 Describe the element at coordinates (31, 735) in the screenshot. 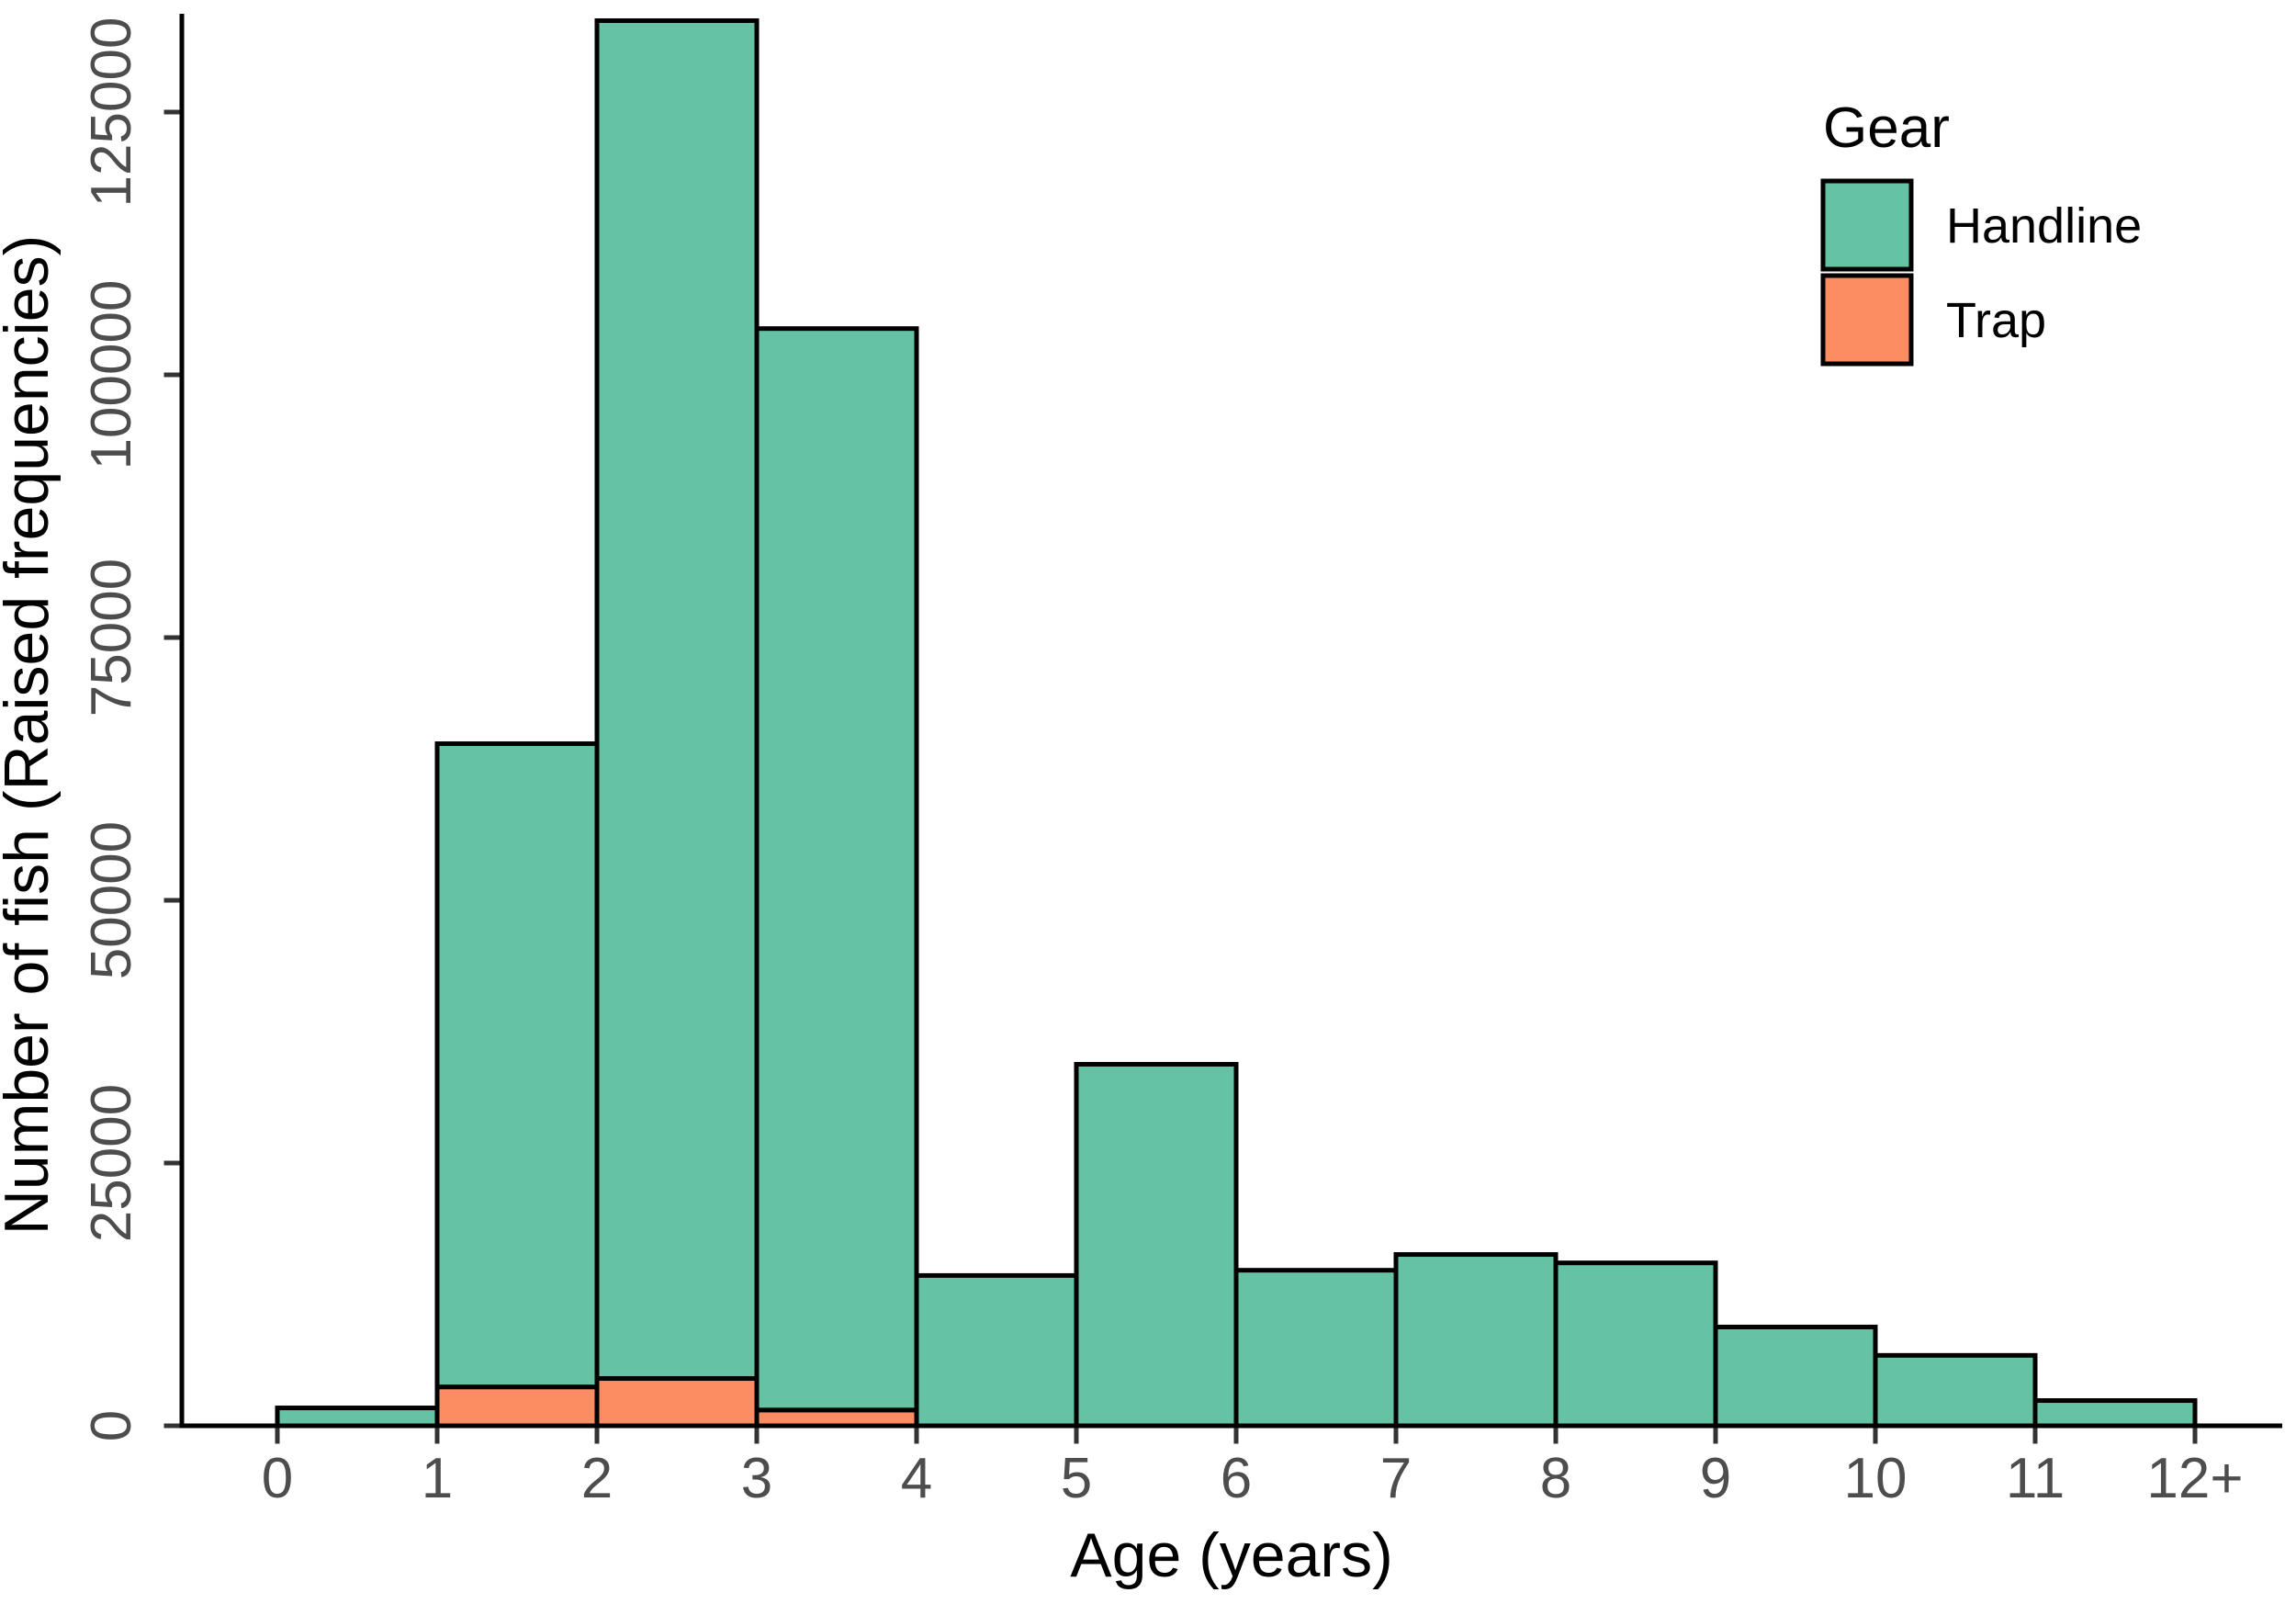

I see `y-axis-title: Number of fish (Raised frequencies)` at that location.